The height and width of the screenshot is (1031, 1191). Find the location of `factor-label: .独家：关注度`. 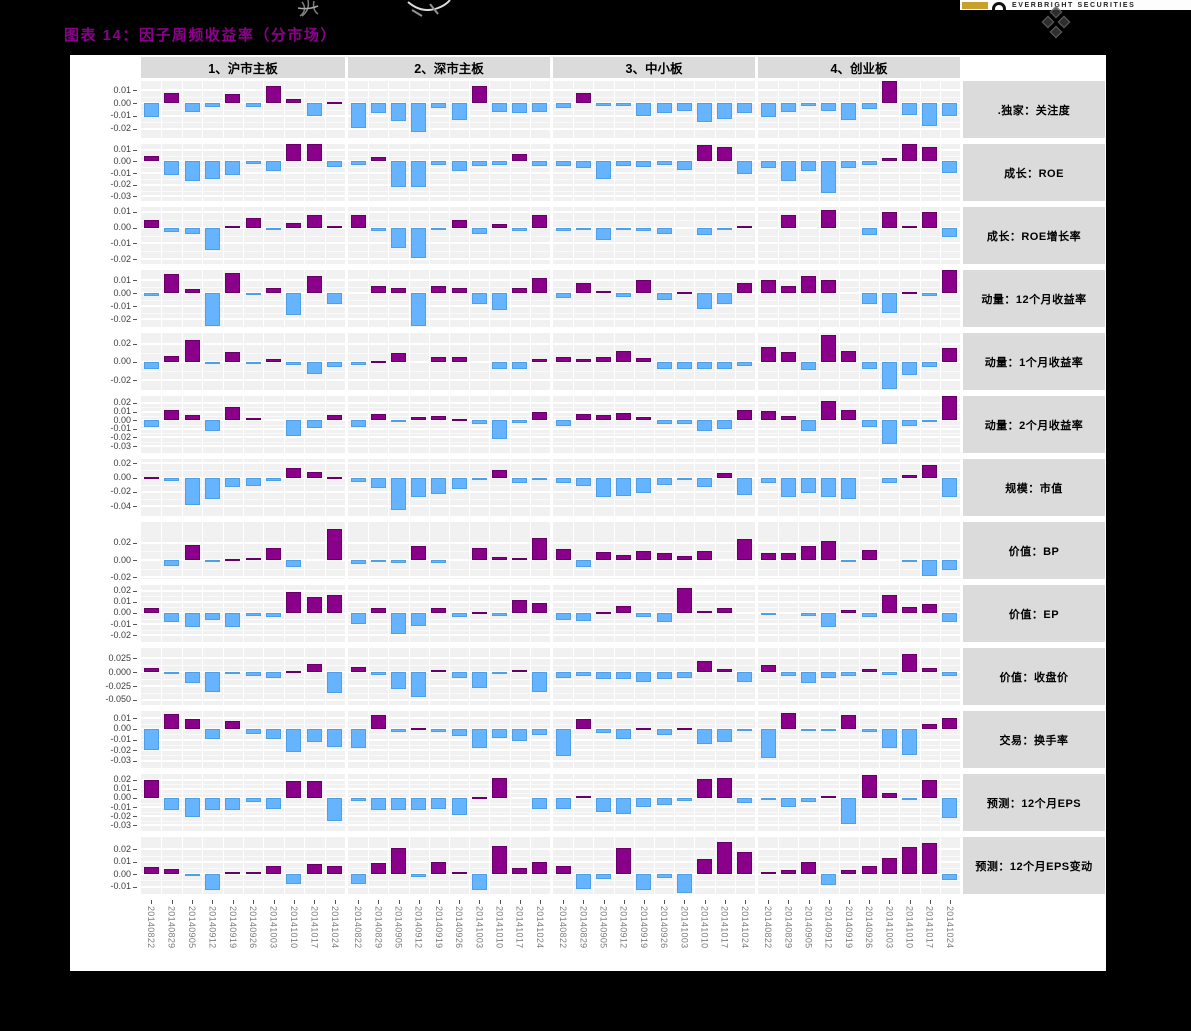

factor-label: .独家：关注度 is located at coordinates (1034, 109).